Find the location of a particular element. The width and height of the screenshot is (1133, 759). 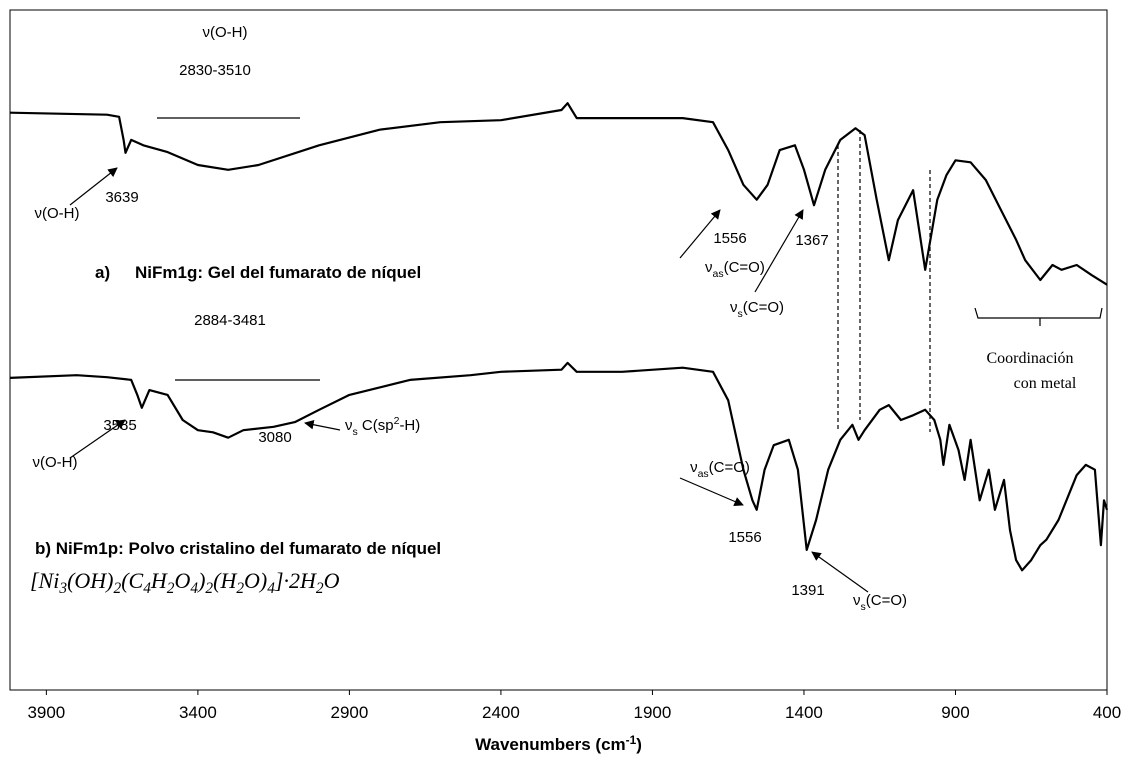

text-run: -1 is located at coordinates (631, 740).